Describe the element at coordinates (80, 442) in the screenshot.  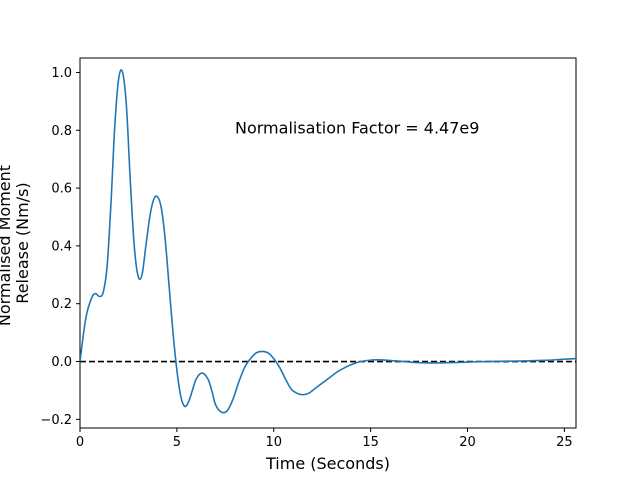
I see `x-tick-label: 0` at that location.